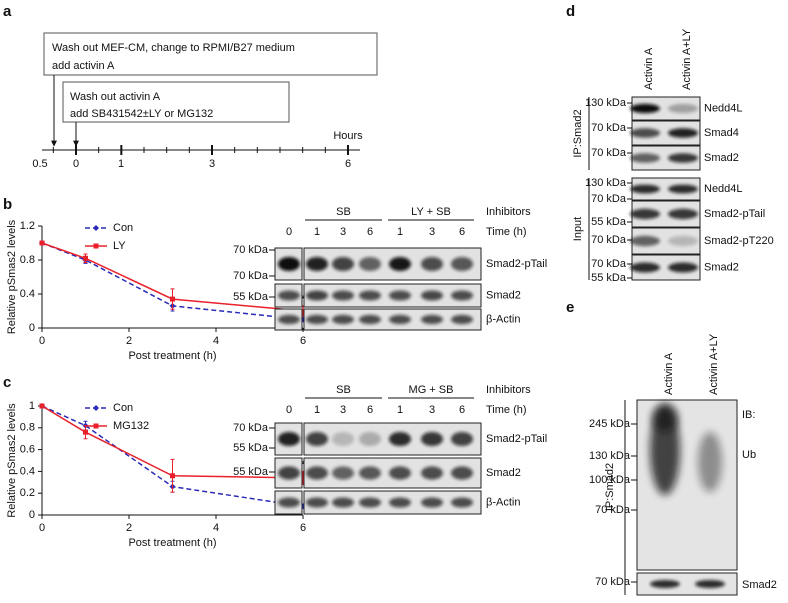 Image resolution: width=788 pixels, height=603 pixels. I want to click on legend-label: LY, so click(119, 246).